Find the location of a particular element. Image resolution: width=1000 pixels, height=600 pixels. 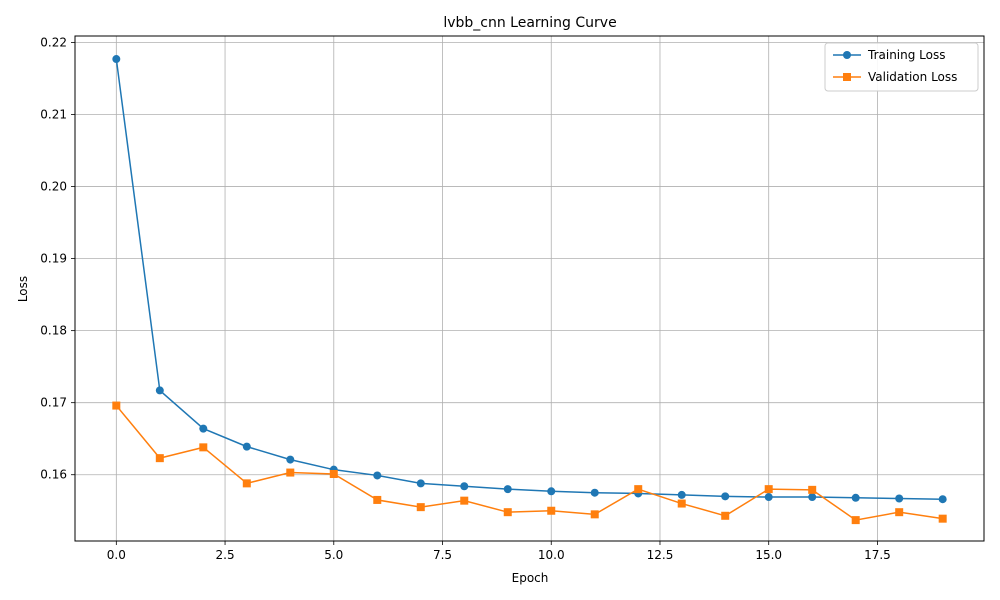

x-tick-label: 15.0 is located at coordinates (768, 555).